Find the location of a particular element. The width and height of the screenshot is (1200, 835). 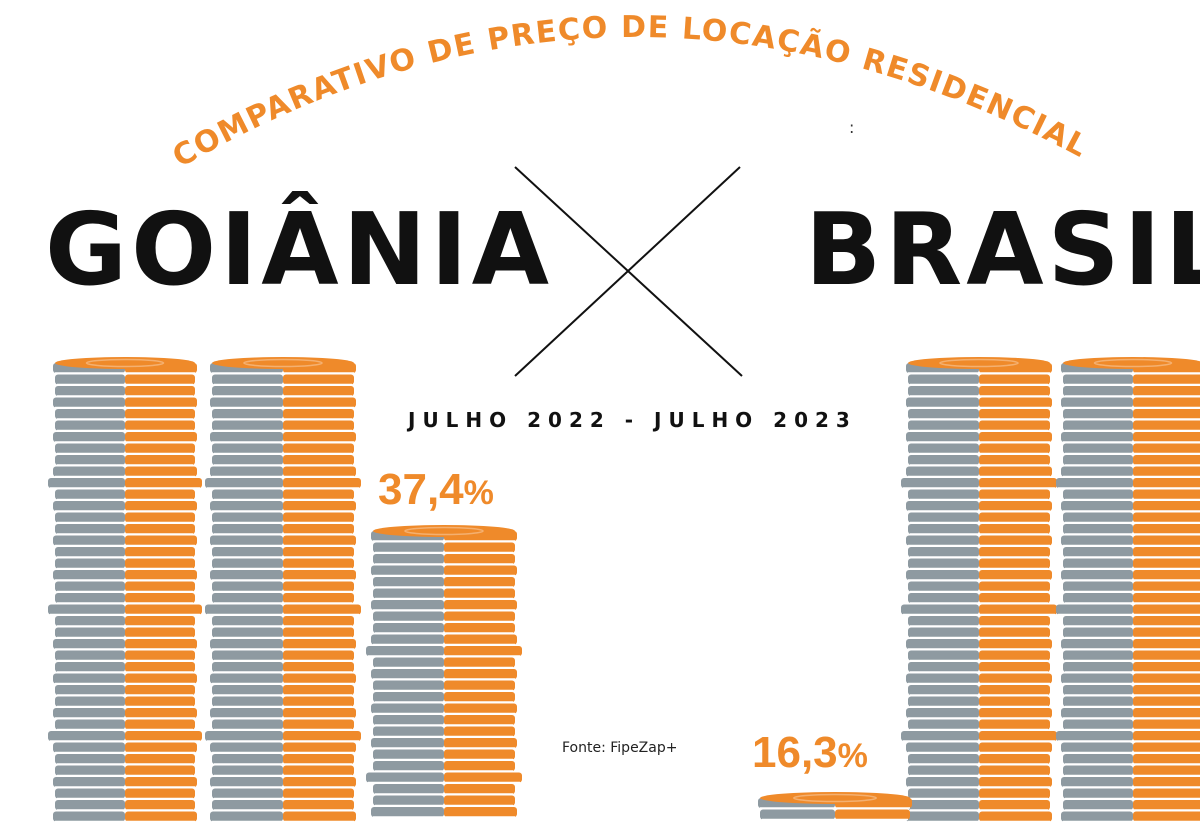

left-city-label: GOIÂNIA is located at coordinates (299, 249).